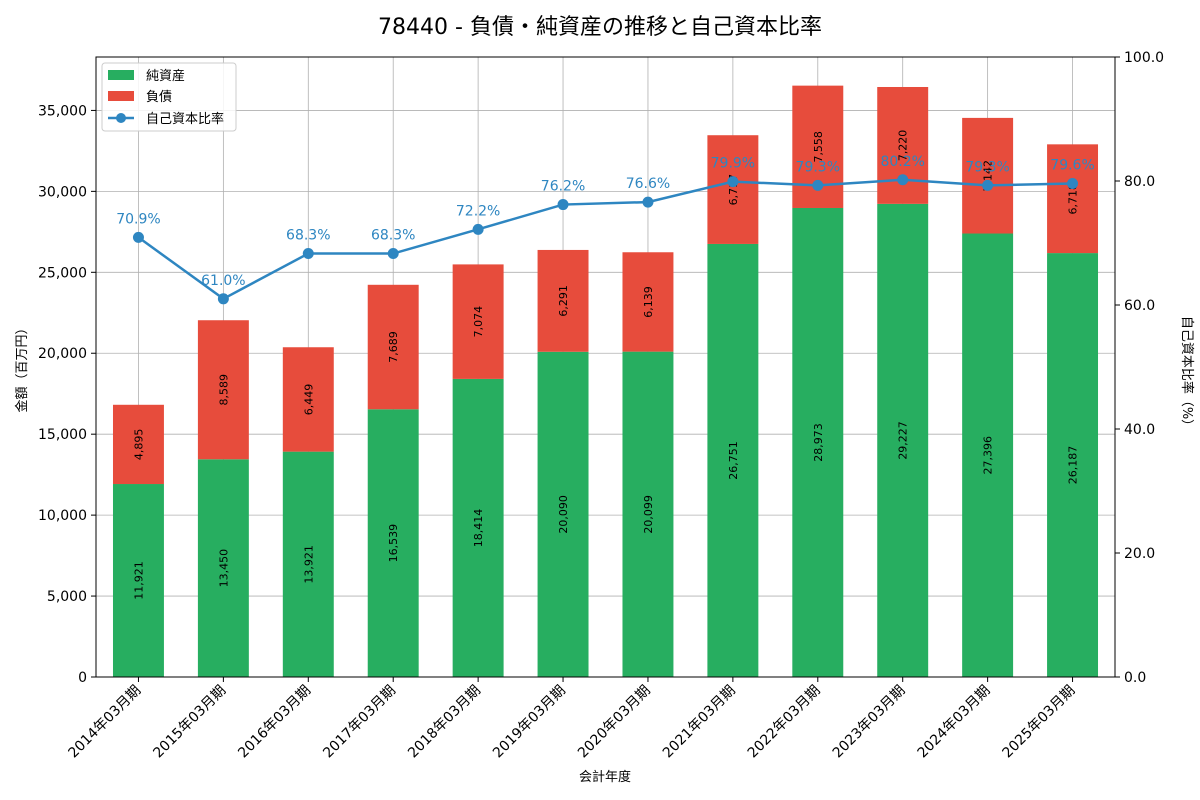  I want to click on y-tick-label: 0, so click(82, 678).